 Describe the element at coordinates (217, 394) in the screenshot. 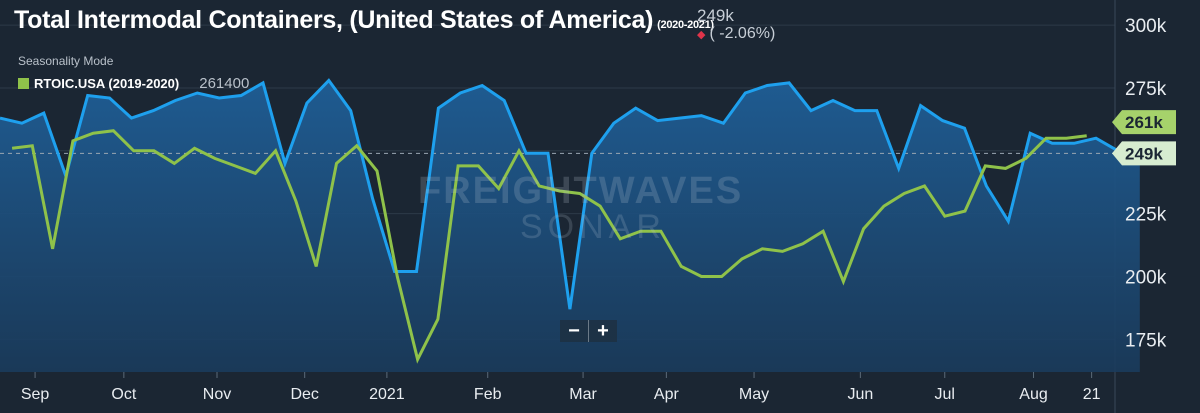

I see `x-tick-label: Nov` at that location.